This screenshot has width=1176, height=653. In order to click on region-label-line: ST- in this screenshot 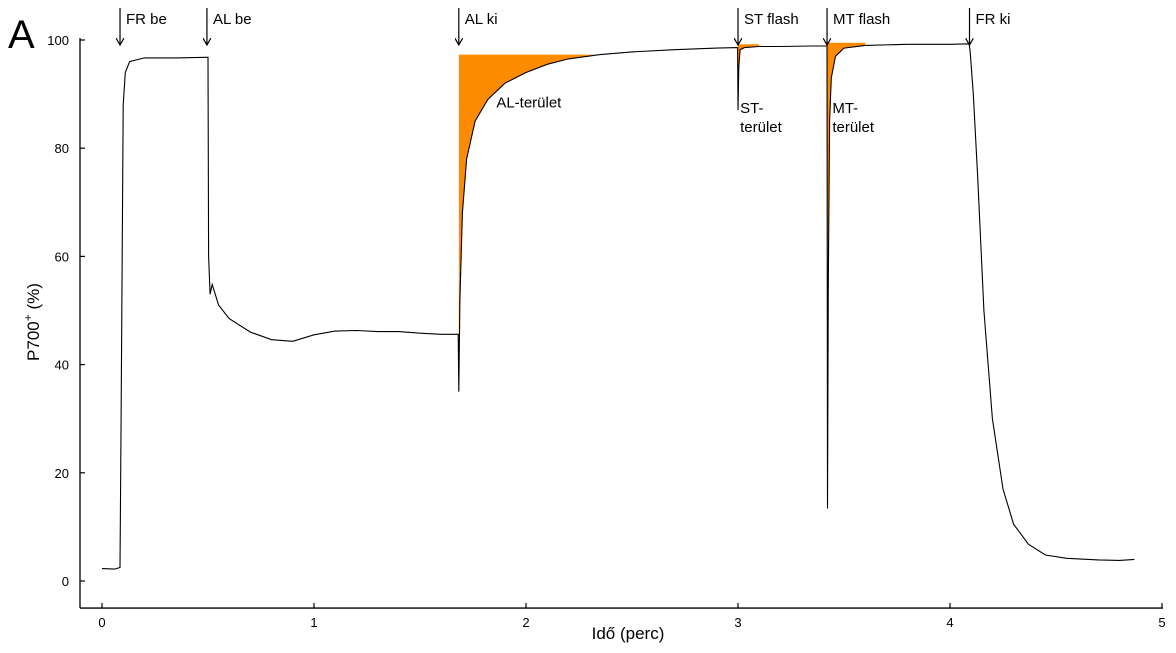, I will do `click(751, 108)`.